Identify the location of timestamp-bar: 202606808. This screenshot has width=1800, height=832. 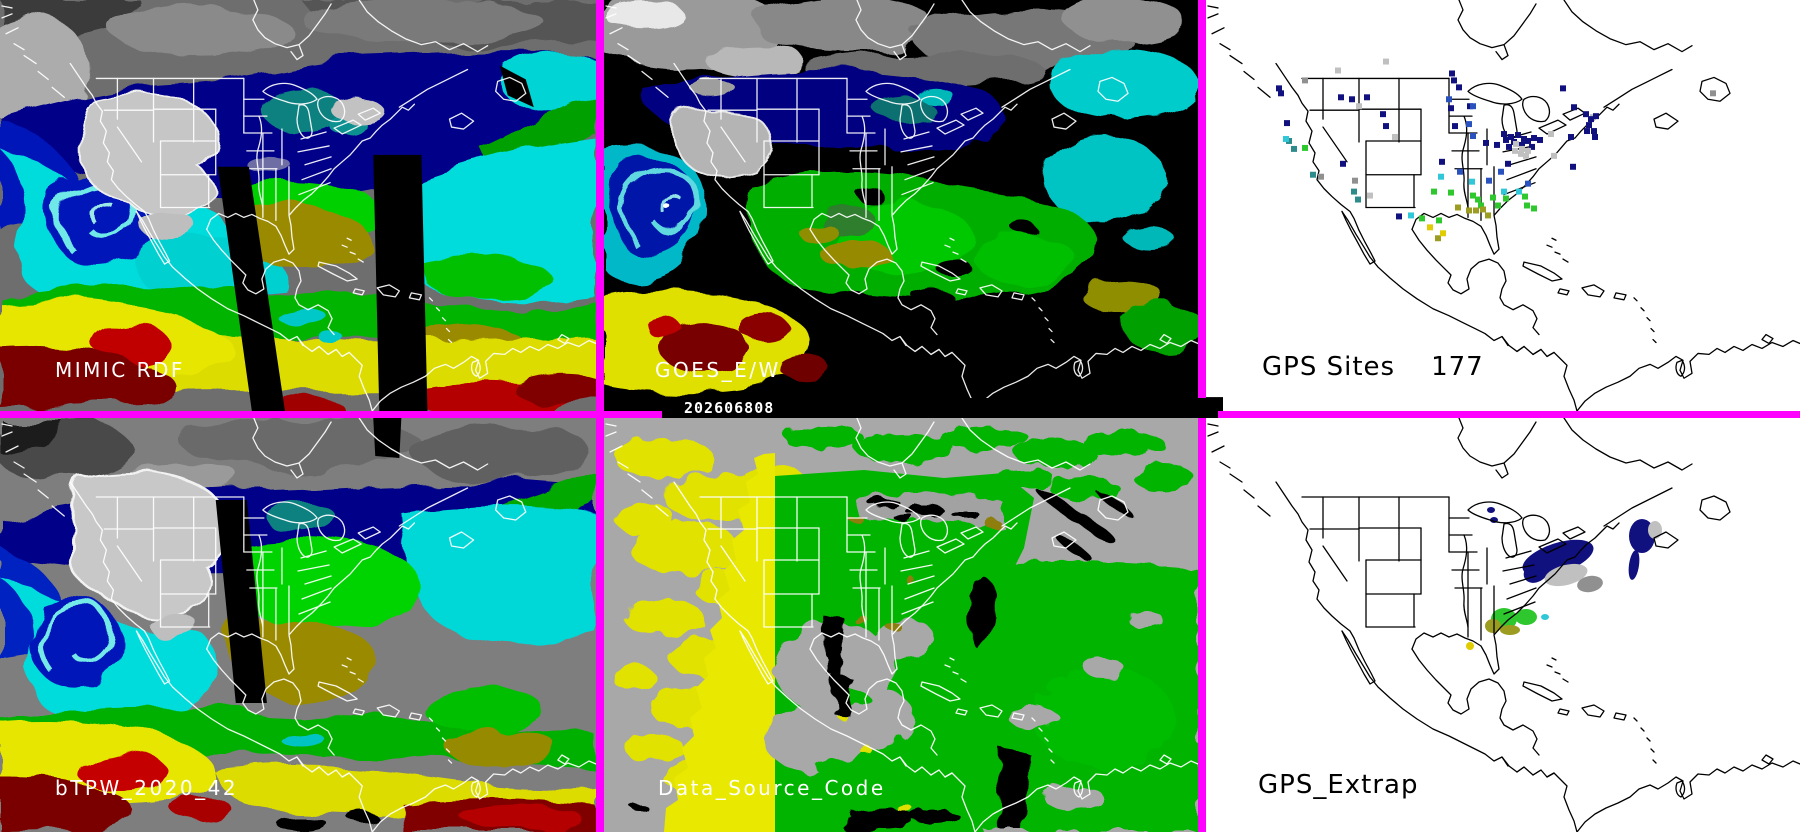
(940, 408).